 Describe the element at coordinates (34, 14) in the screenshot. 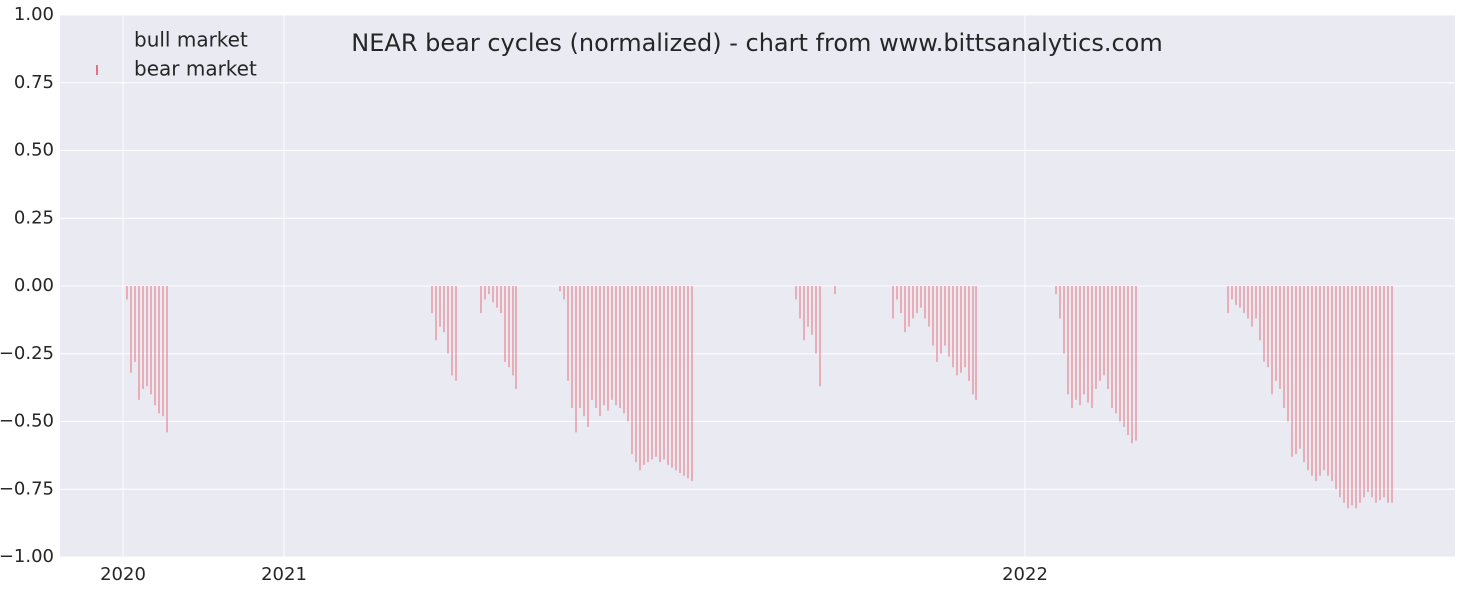

I see `y-tick-label: 1.00` at that location.